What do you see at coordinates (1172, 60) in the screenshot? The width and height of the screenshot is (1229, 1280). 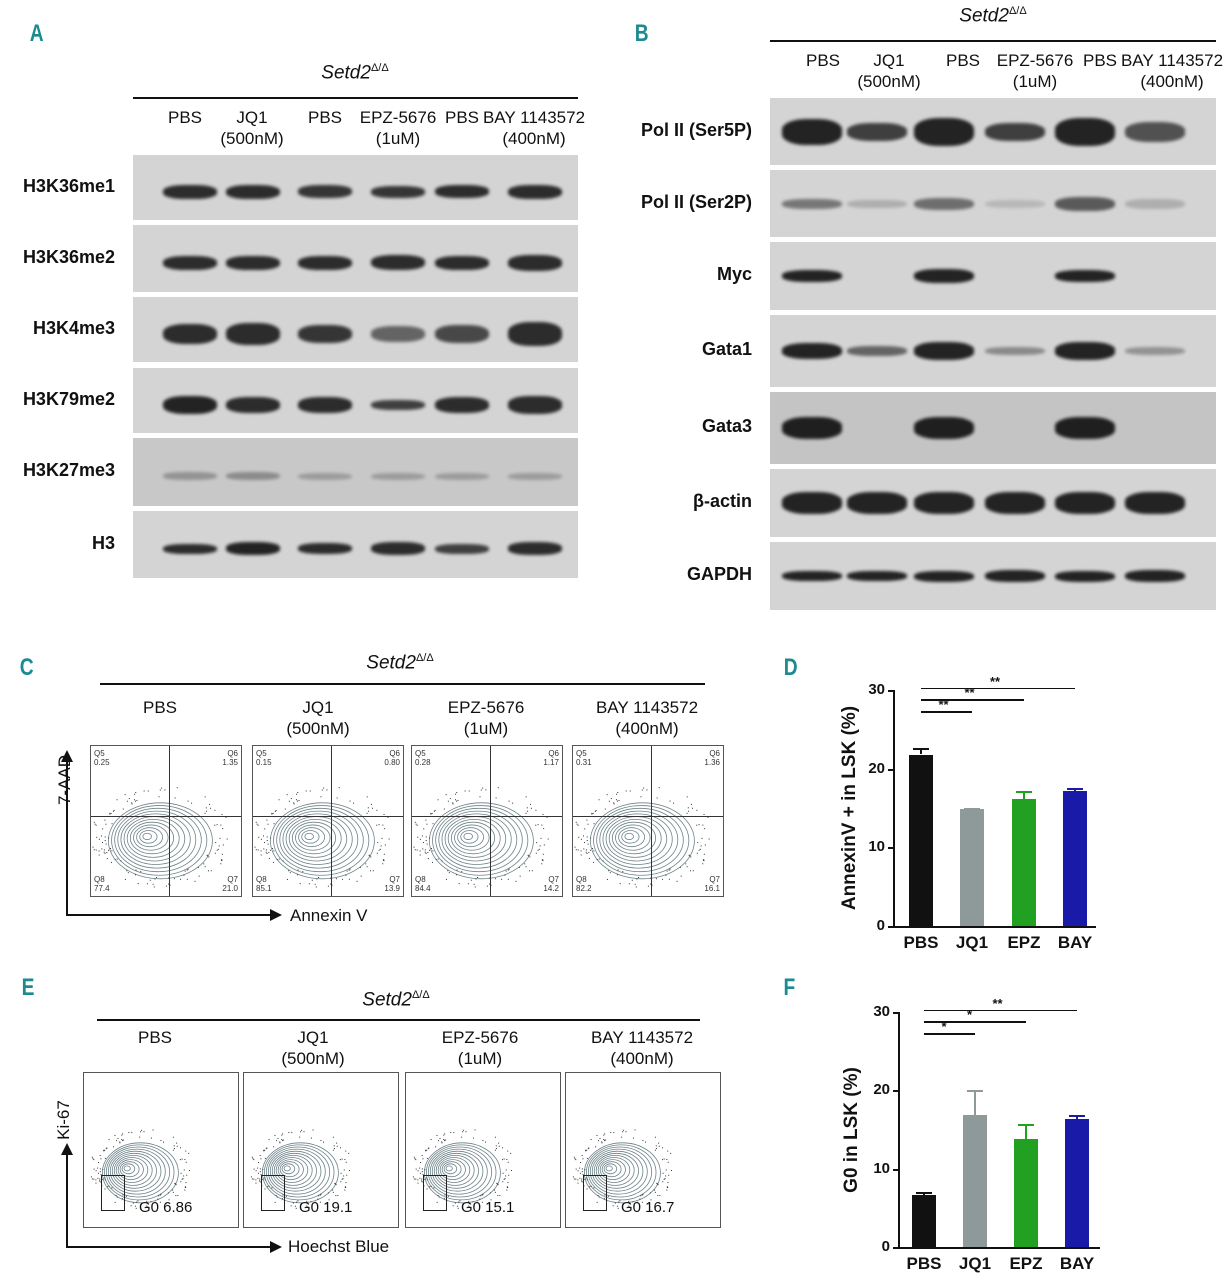 I see `b-column-line1: BAY 1143572` at bounding box center [1172, 60].